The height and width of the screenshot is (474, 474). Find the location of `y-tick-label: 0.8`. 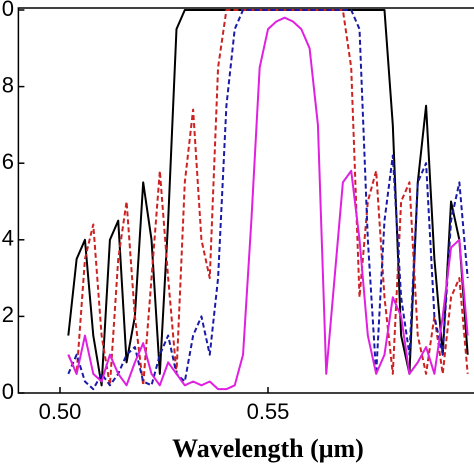

y-tick-label: 0.8 is located at coordinates (7, 84).